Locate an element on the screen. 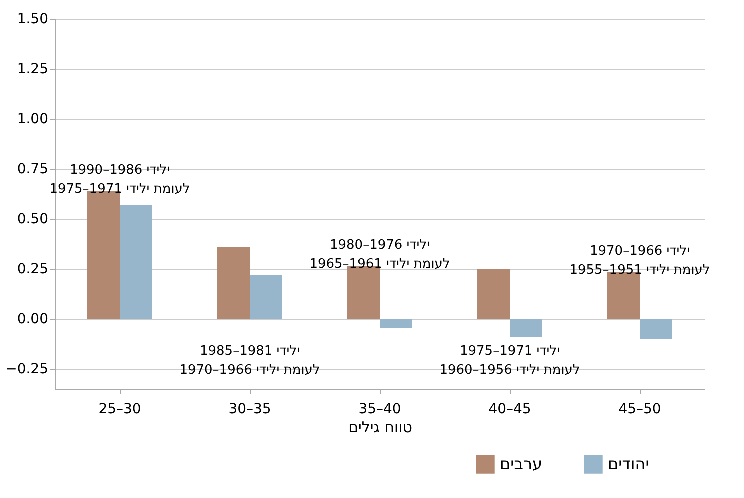 The height and width of the screenshot is (498, 744). y-tick-label: 1.50 is located at coordinates (32, 20).